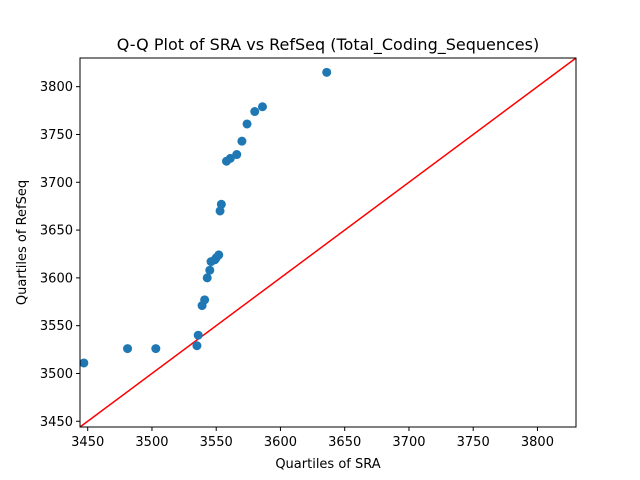 The width and height of the screenshot is (640, 480). What do you see at coordinates (60, 255) in the screenshot?
I see `y-axis-ticks: 3450 3500 3550 3600 3650 3700 3750 3800` at bounding box center [60, 255].